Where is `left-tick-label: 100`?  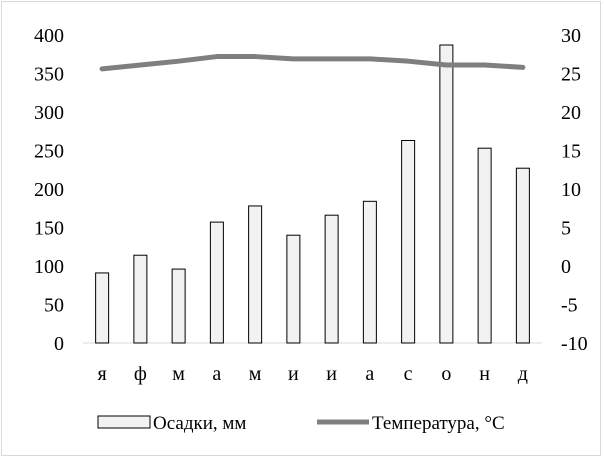 left-tick-label: 100 is located at coordinates (49, 267).